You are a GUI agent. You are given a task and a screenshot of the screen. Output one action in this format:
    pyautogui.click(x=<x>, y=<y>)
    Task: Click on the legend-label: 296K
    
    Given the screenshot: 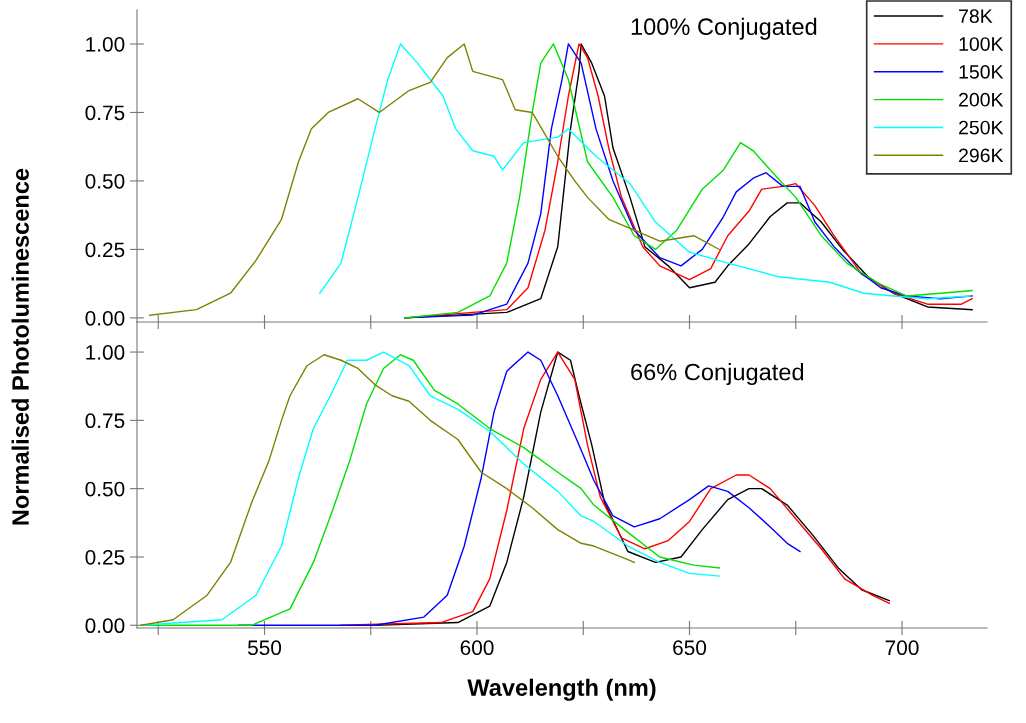 What is the action you would take?
    pyautogui.click(x=981, y=155)
    